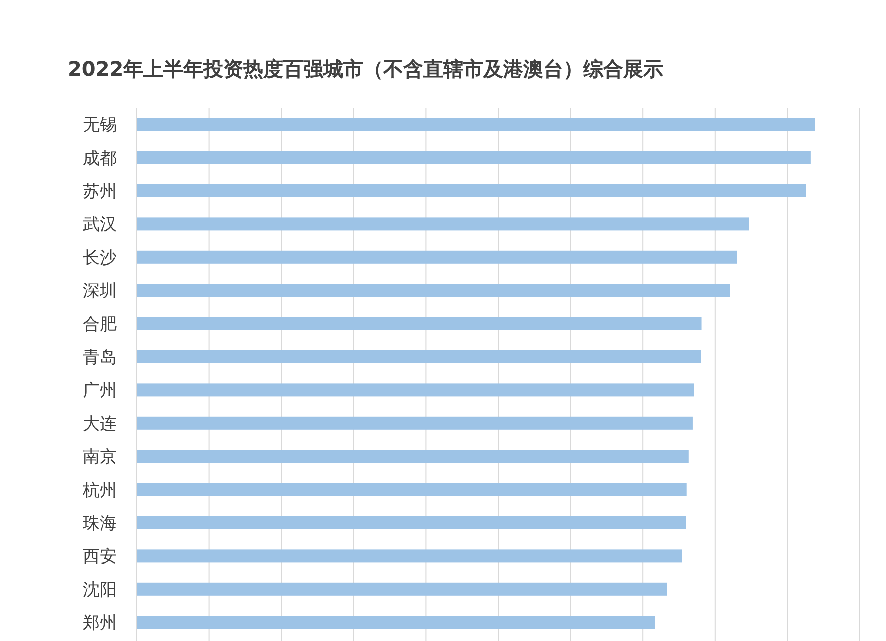  What do you see at coordinates (100, 424) in the screenshot?
I see `y-tick-label: 大连` at bounding box center [100, 424].